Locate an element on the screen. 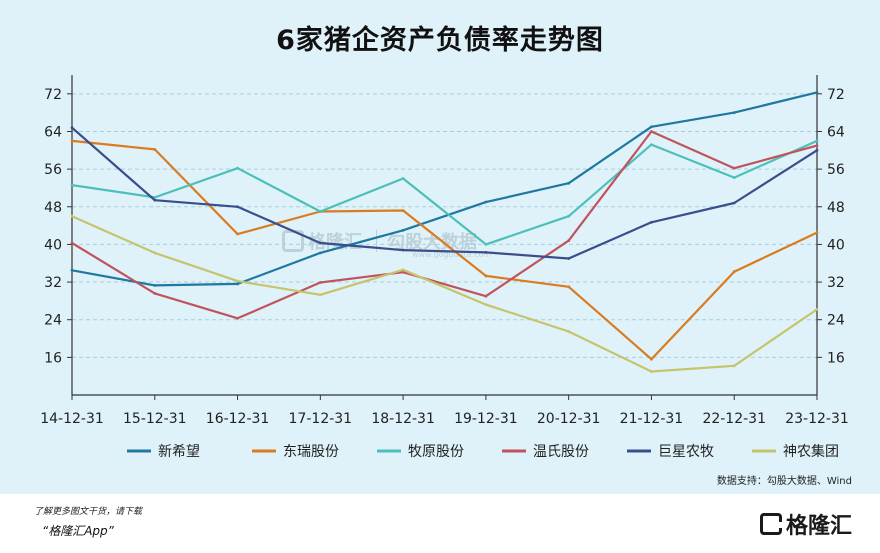 Image resolution: width=880 pixels, height=553 pixels. x-tick-label: 19-12-31 is located at coordinates (486, 419).